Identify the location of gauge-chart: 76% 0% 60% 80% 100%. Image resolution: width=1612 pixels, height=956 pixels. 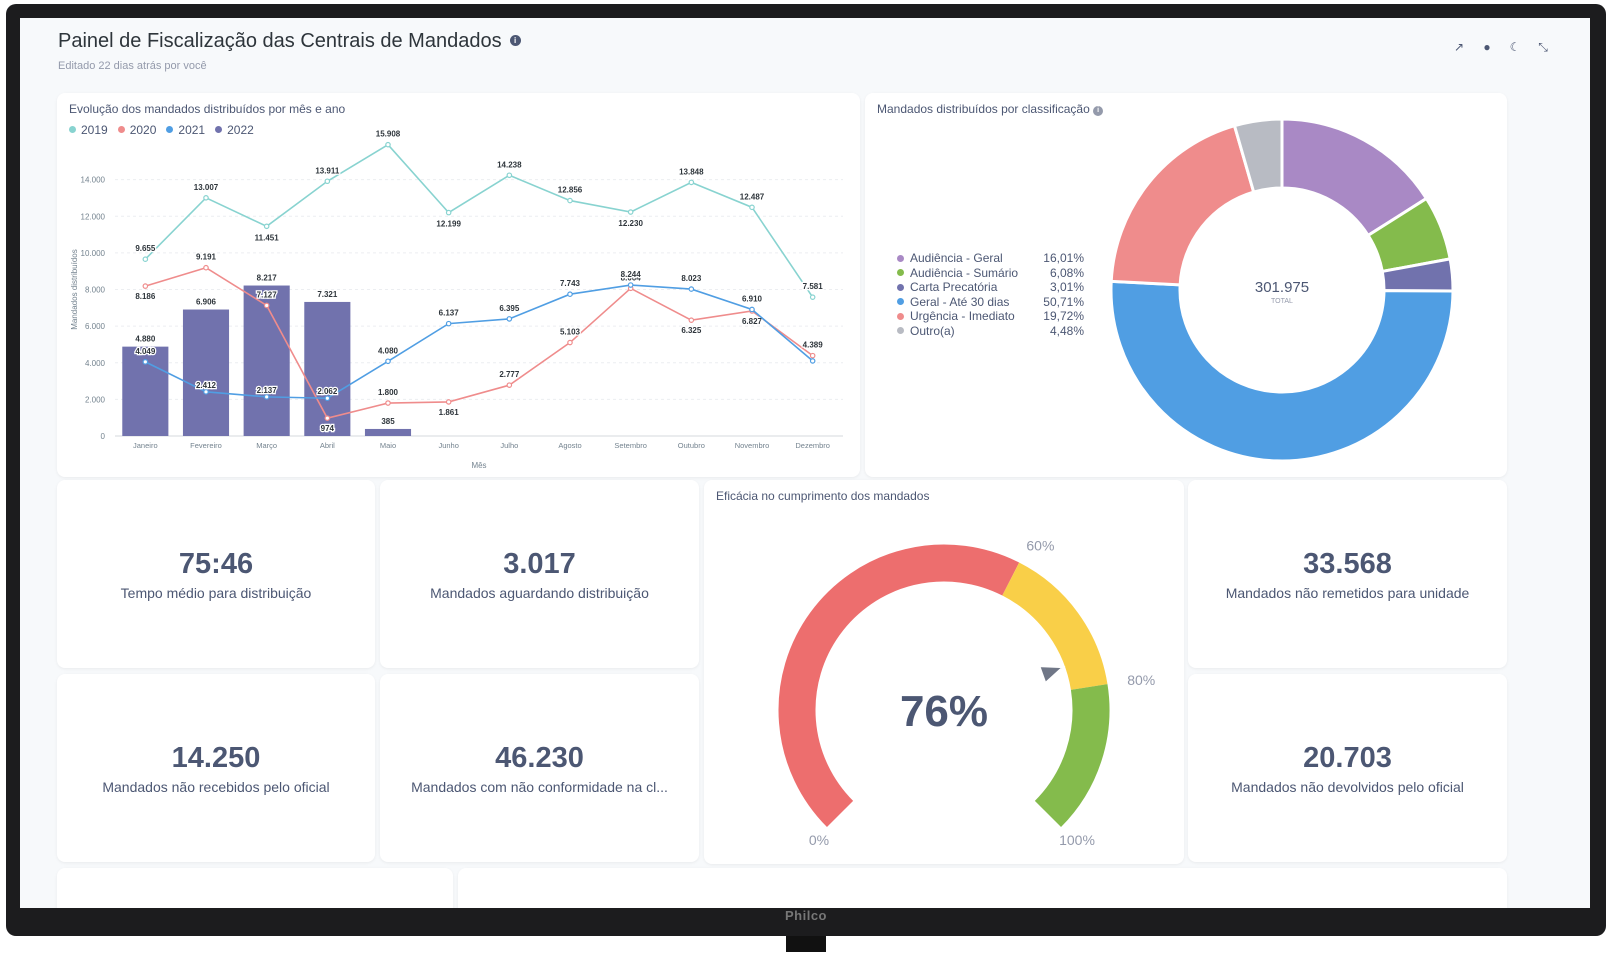
(944, 672).